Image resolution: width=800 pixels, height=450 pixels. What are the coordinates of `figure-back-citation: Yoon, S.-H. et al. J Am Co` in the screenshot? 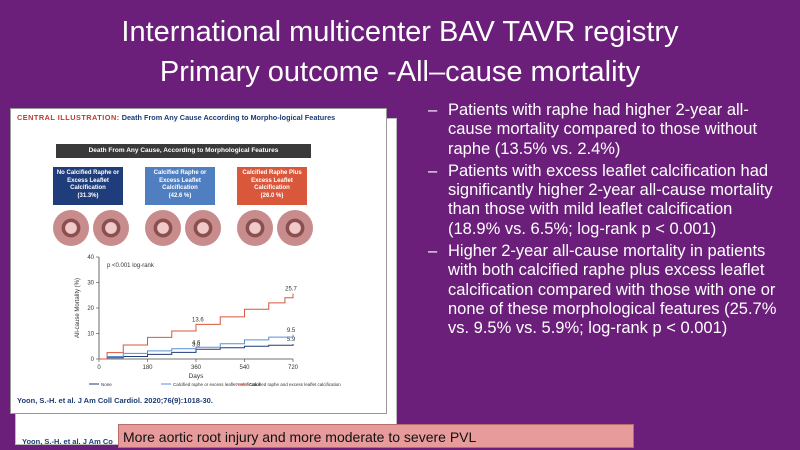 It's located at (67, 441).